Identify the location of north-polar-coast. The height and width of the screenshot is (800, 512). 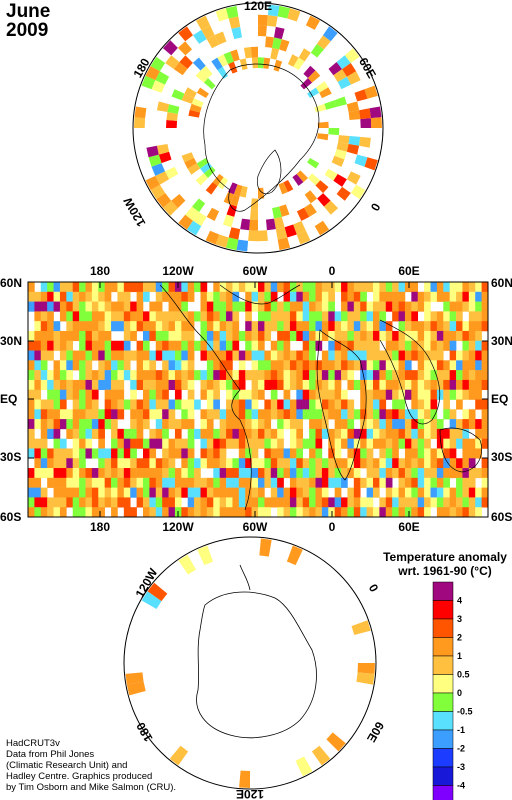
(261, 137).